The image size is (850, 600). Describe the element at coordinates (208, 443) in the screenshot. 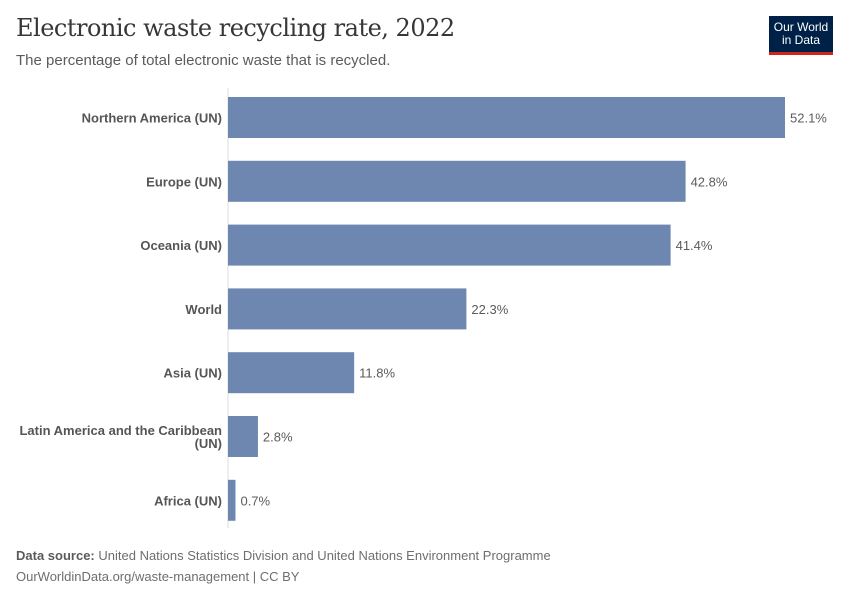

I see `category-label: (UN)` at that location.